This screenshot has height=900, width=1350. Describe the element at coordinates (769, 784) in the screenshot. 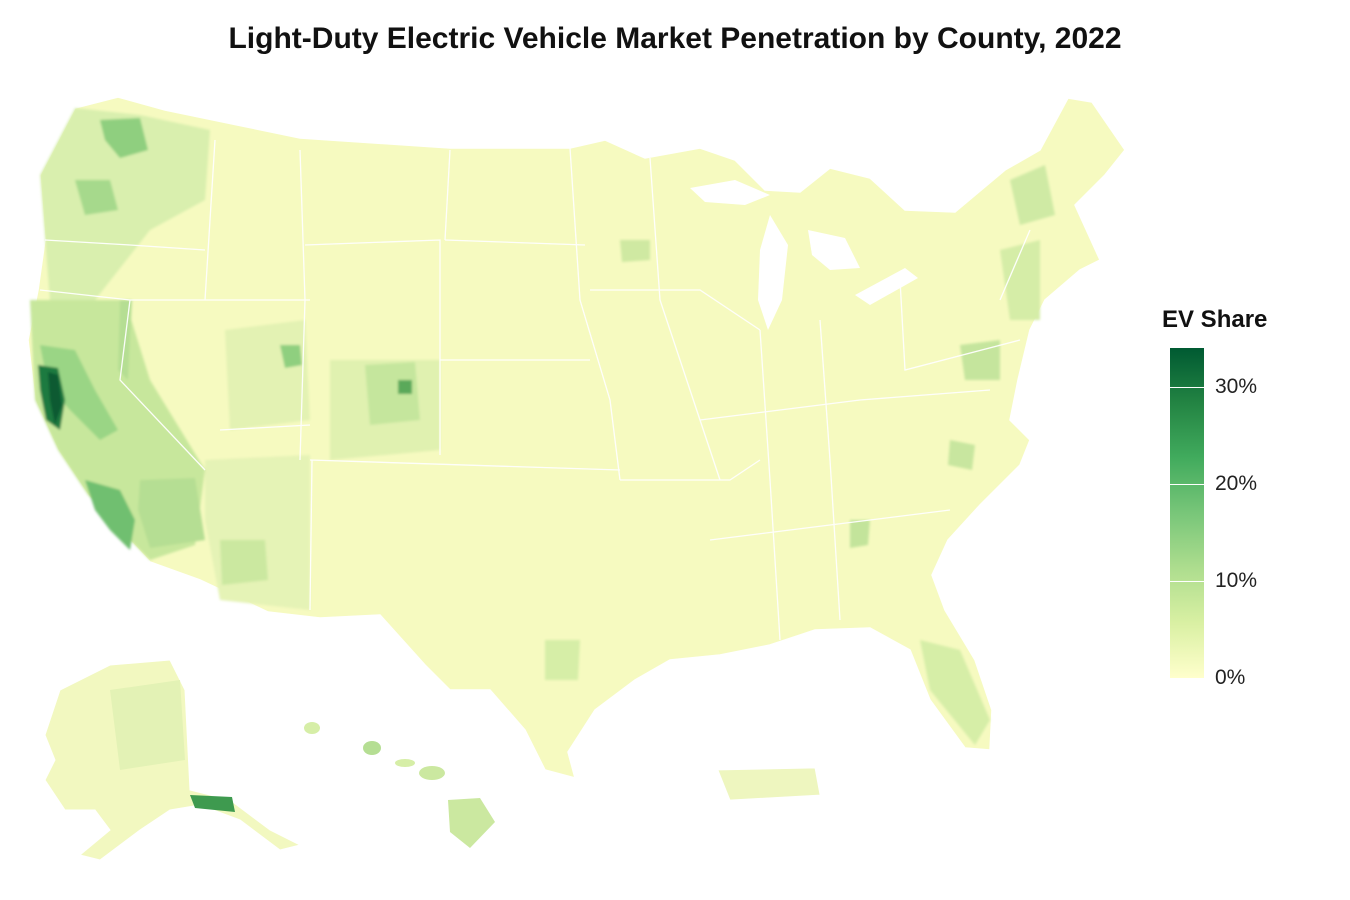

I see `puerto-rico` at that location.